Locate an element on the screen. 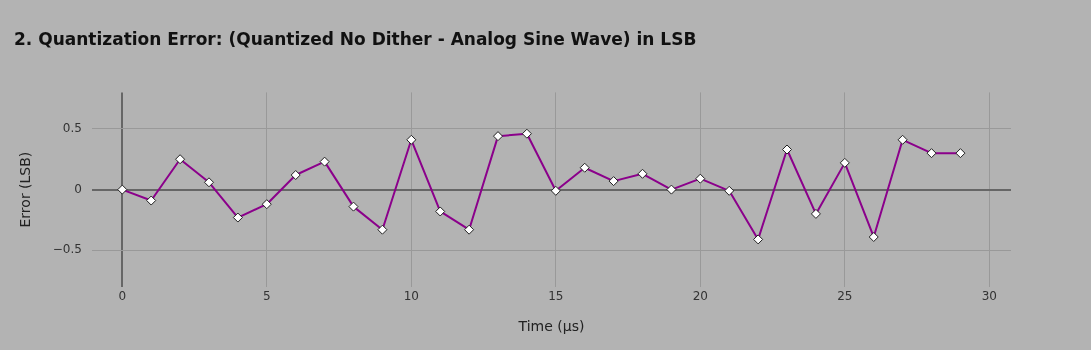 Image resolution: width=1091 pixels, height=350 pixels. y-tick-label: 0 is located at coordinates (78, 188).